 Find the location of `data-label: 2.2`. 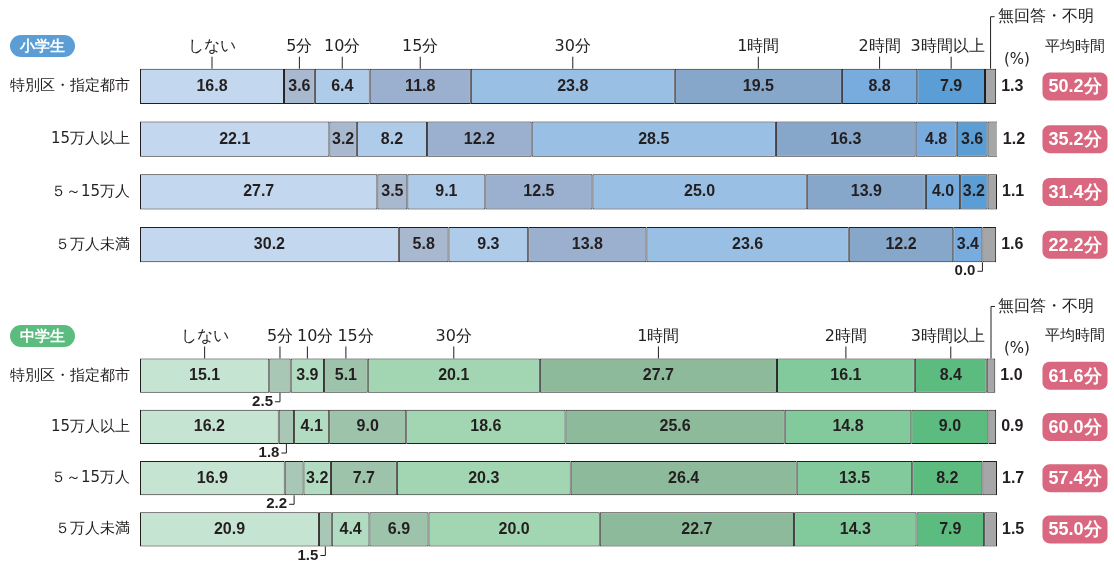

data-label: 2.2 is located at coordinates (277, 503).